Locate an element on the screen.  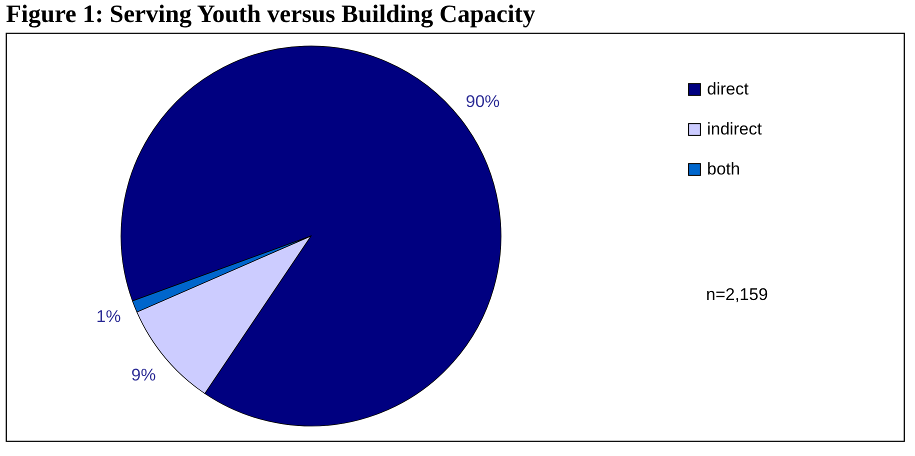
data-label: 1% is located at coordinates (108, 316).